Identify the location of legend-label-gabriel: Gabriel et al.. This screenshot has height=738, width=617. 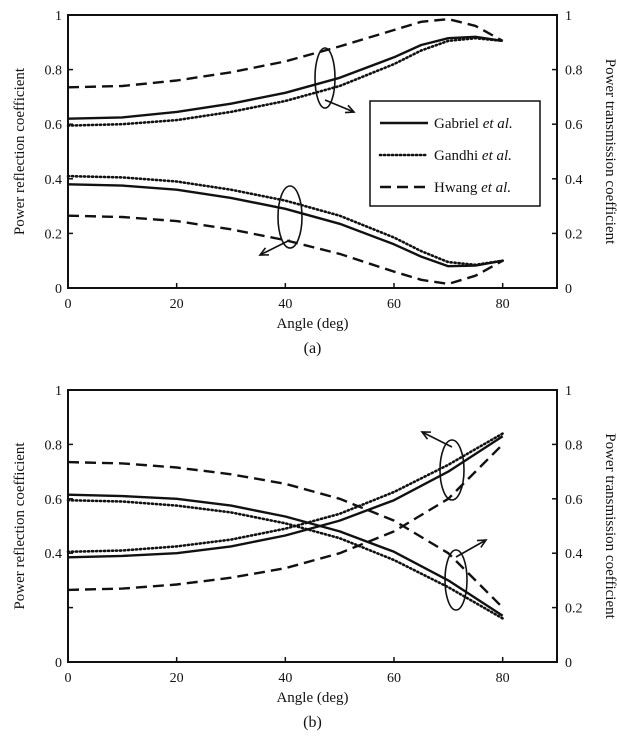
(473, 124).